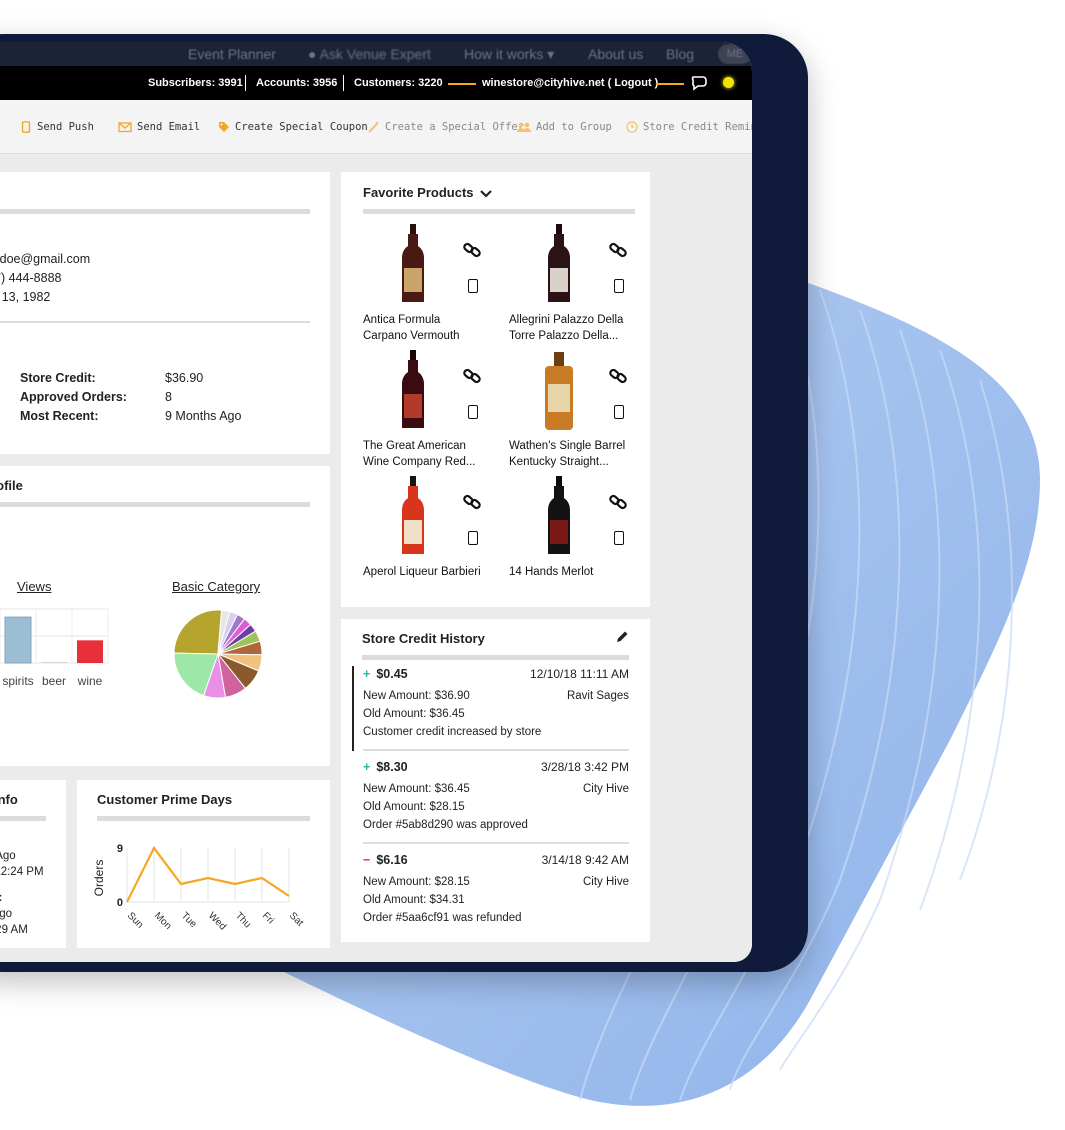 This screenshot has width=1065, height=1130. What do you see at coordinates (34, 586) in the screenshot?
I see `views-chart-title: Views` at bounding box center [34, 586].